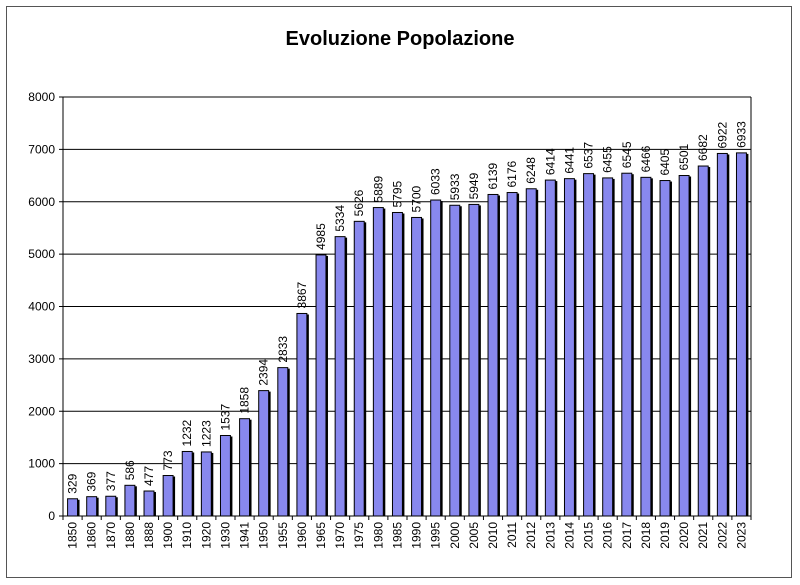  I want to click on data-label: 773, so click(168, 460).